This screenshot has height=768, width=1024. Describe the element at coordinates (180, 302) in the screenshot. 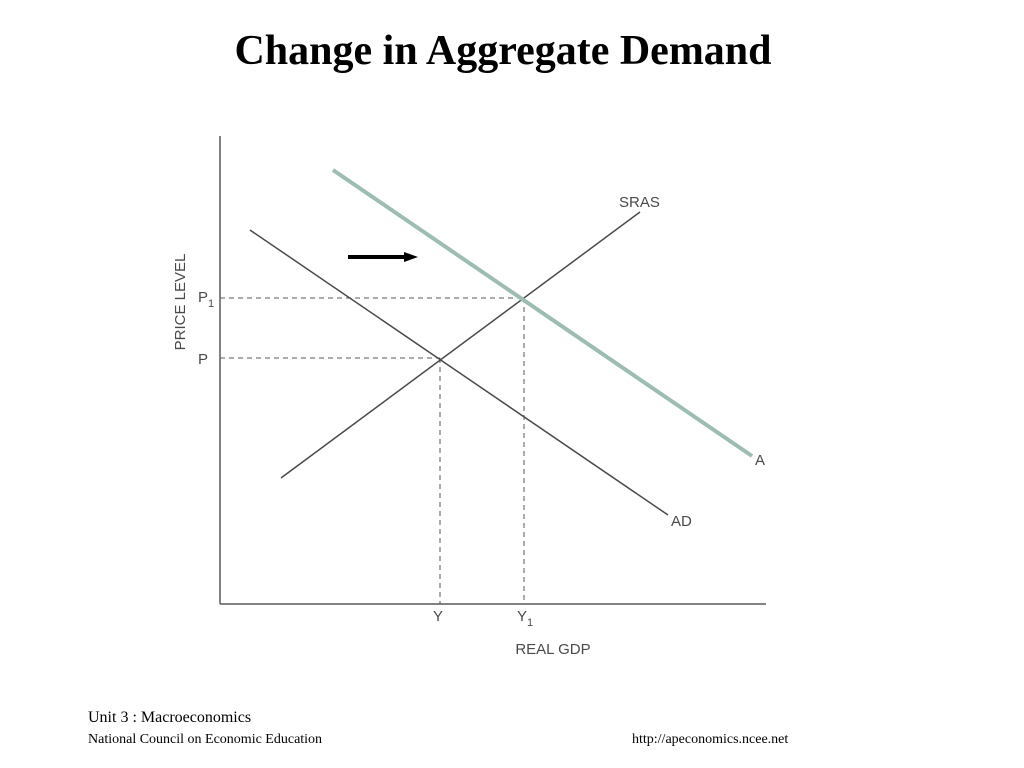

I see `y-axis-label: PRICE LEVEL` at that location.